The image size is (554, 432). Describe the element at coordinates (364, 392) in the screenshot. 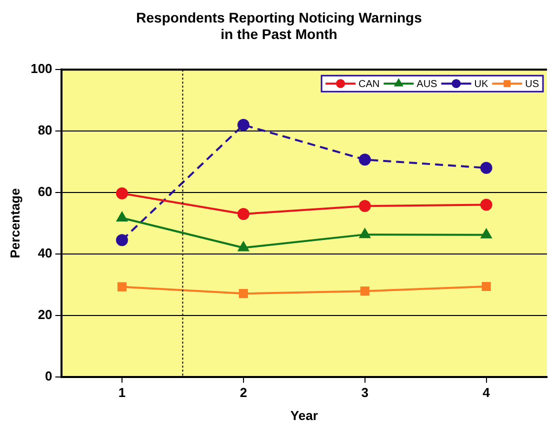

I see `x-tick-label: 3` at that location.